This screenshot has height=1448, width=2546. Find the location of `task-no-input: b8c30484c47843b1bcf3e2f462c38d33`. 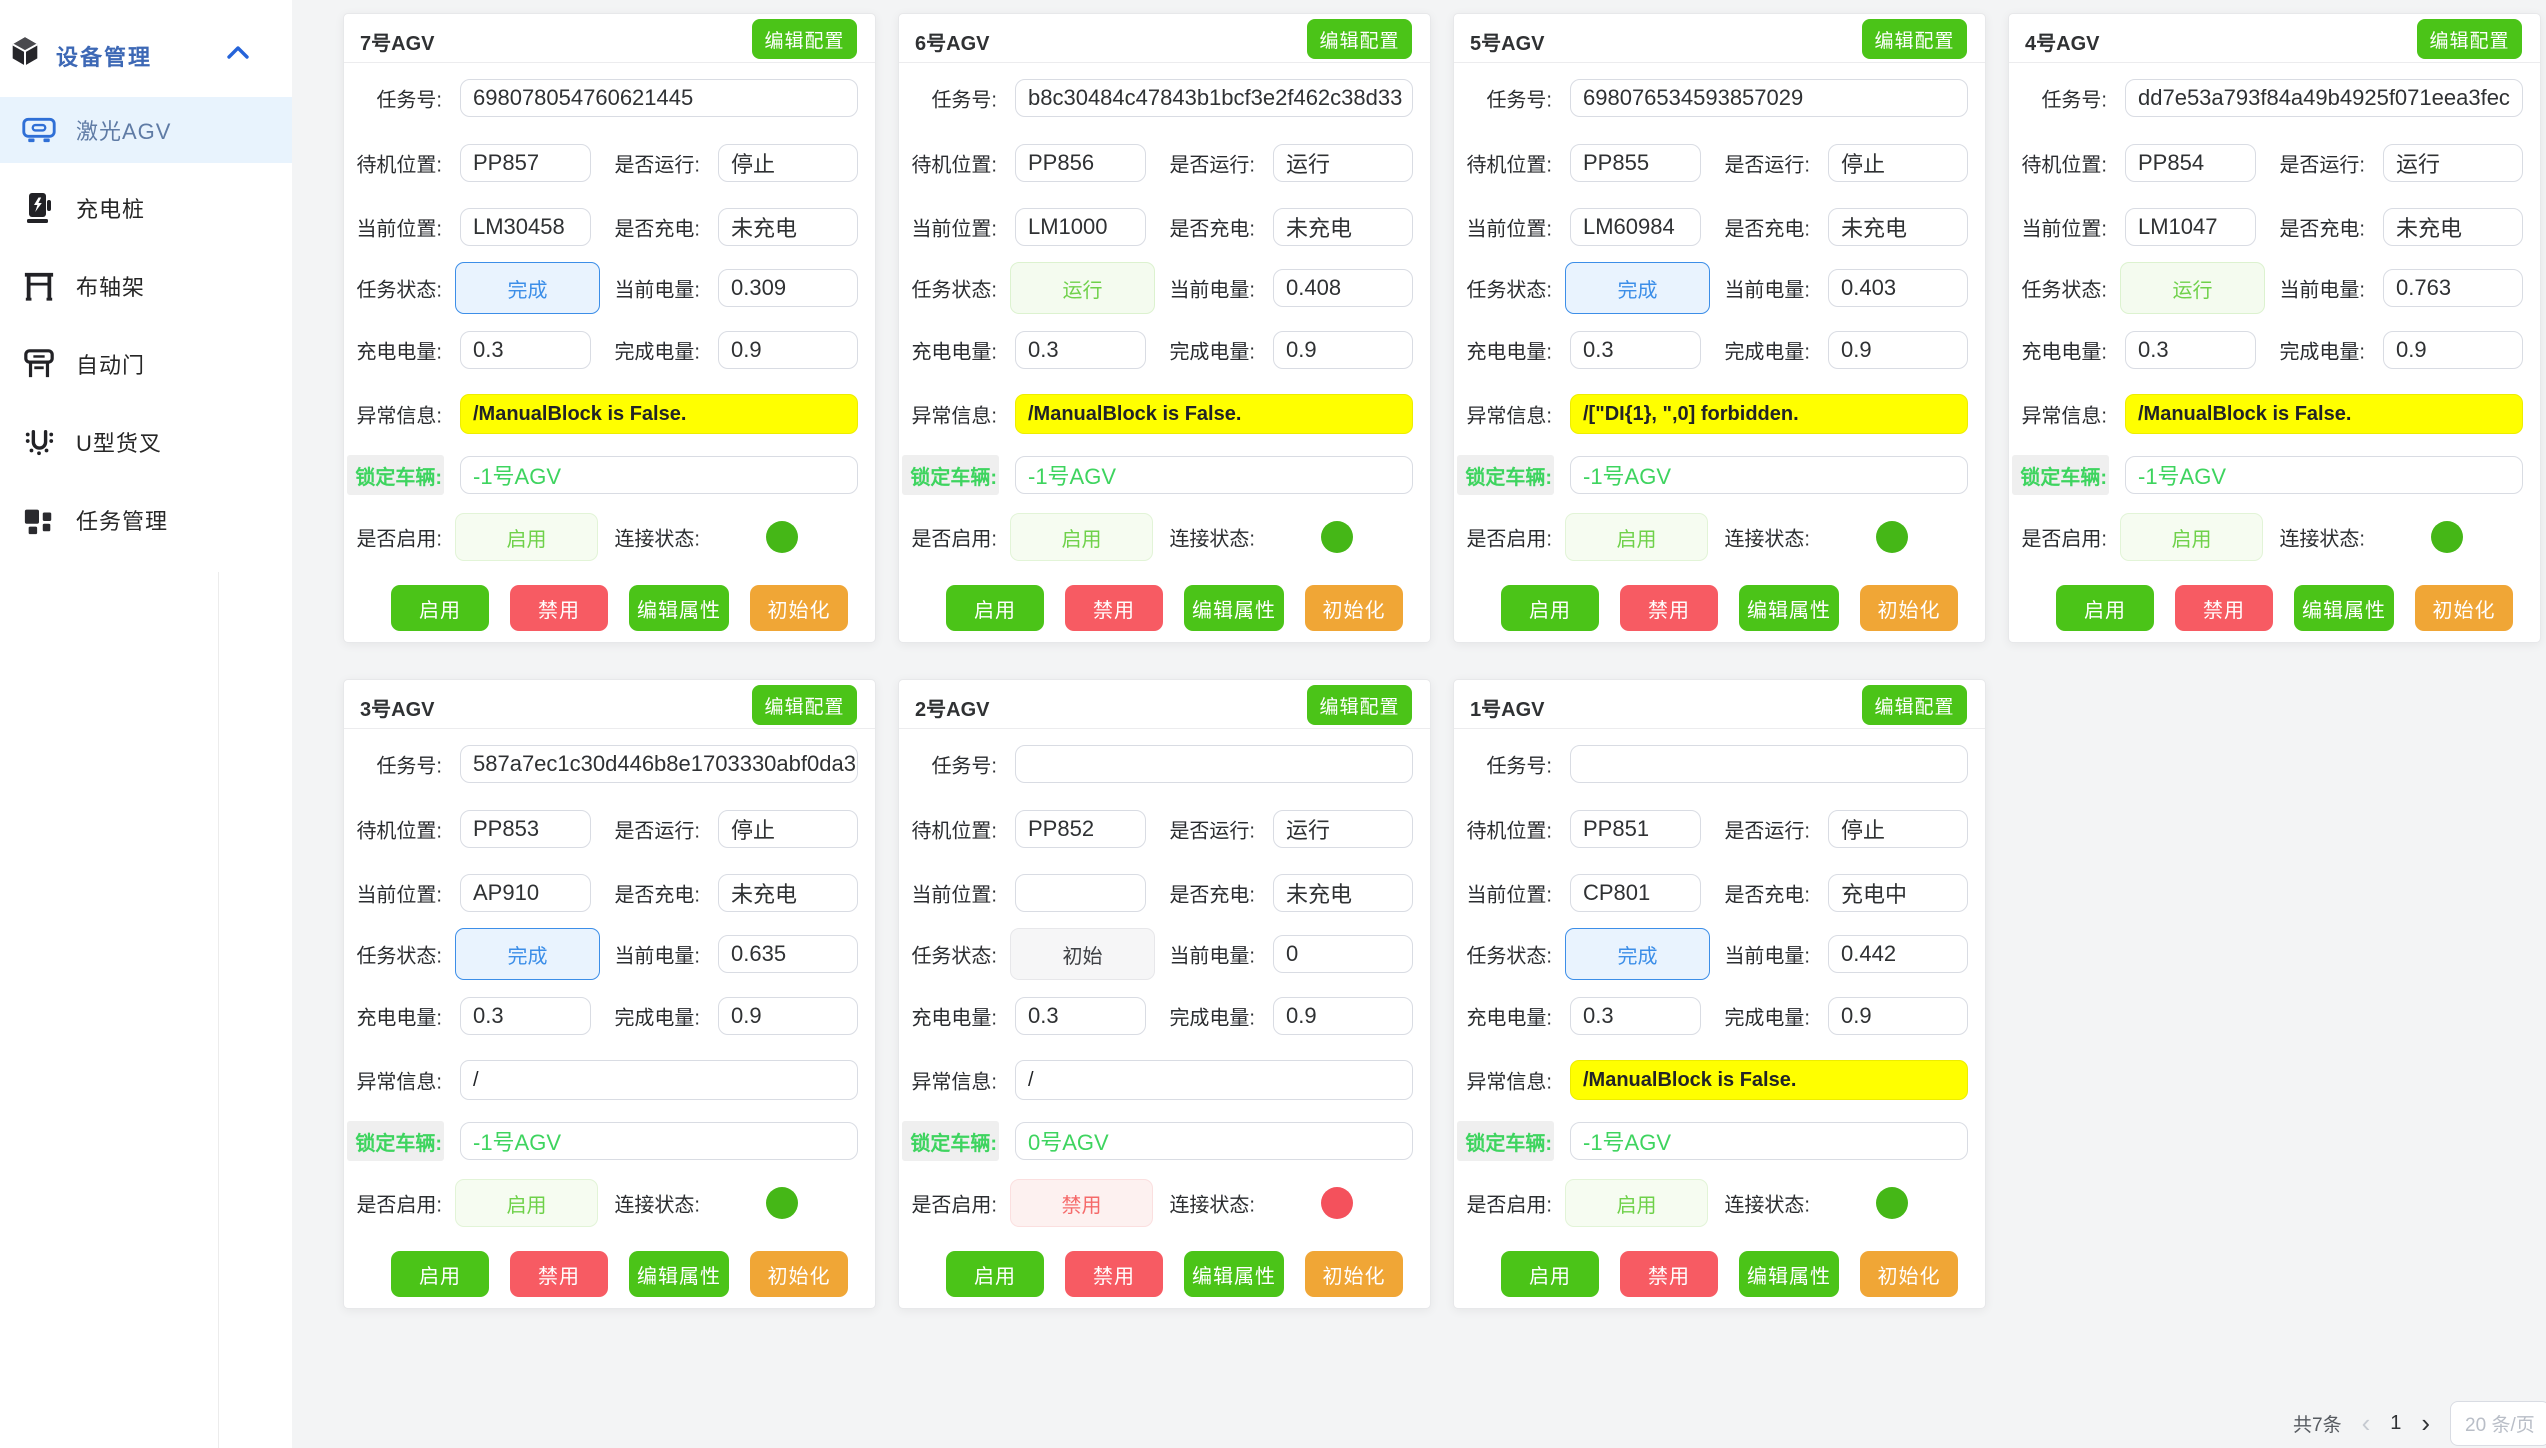

task-no-input: b8c30484c47843b1bcf3e2f462c38d33 is located at coordinates (1214, 98).